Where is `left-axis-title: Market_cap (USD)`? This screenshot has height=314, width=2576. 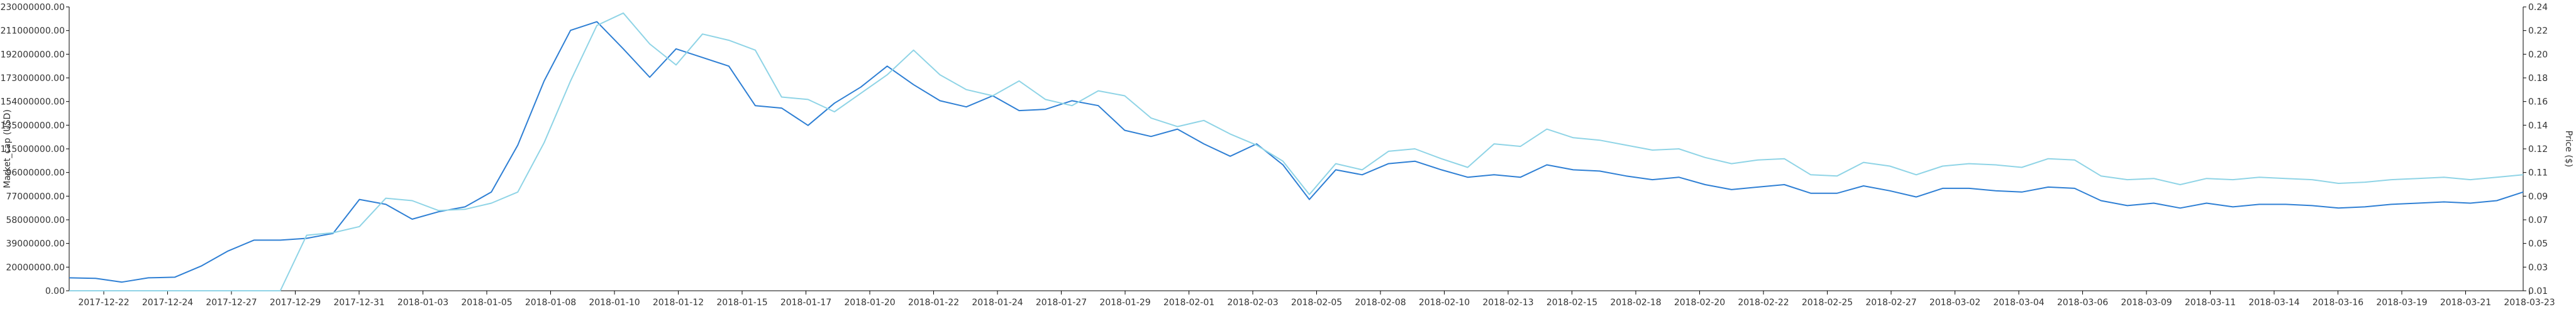
left-axis-title: Market_cap (USD) is located at coordinates (8, 148).